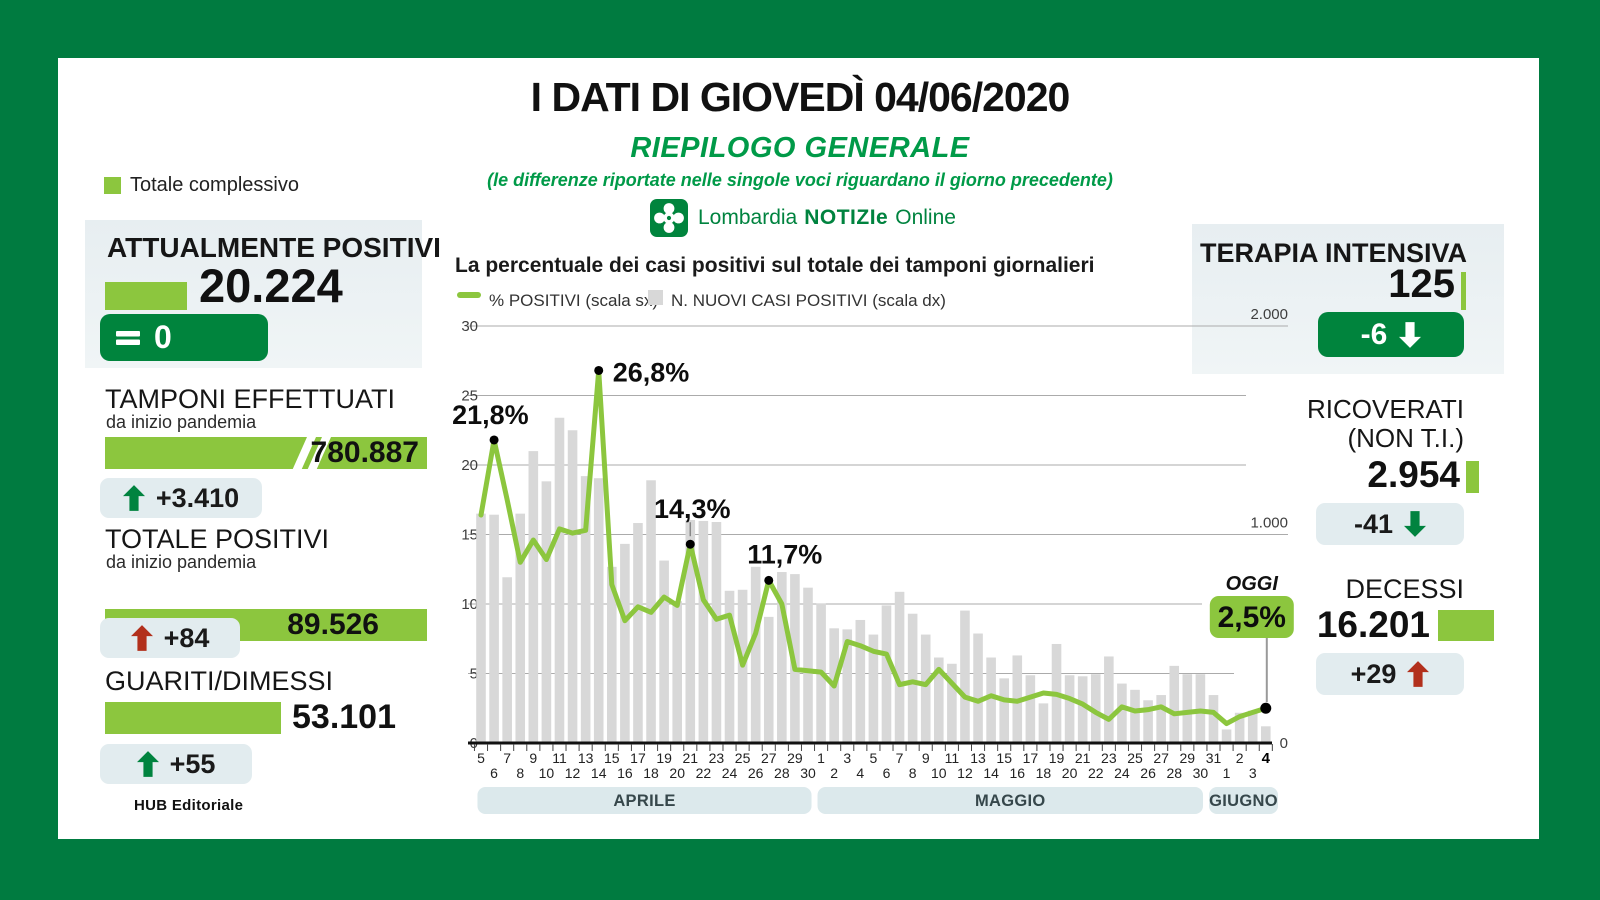  I want to click on day-label: 26, so click(1148, 773).